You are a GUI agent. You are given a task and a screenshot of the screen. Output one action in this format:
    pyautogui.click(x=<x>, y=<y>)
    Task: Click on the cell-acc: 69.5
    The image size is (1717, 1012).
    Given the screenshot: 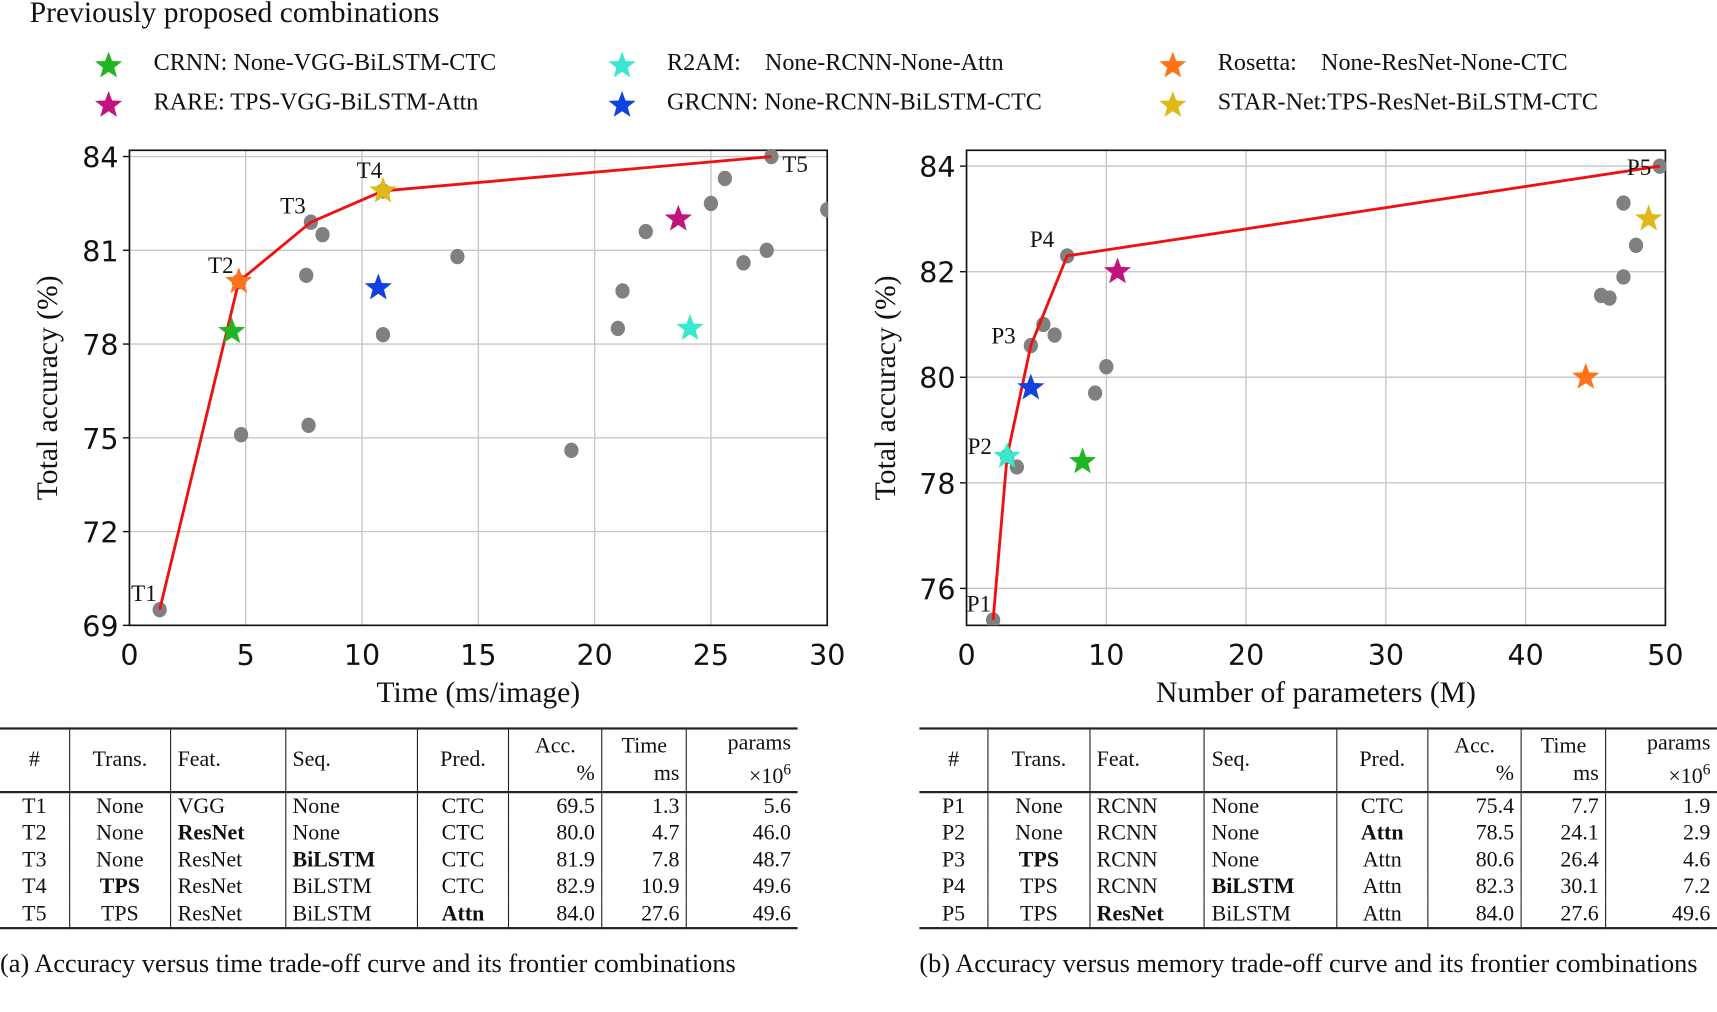 What is the action you would take?
    pyautogui.click(x=555, y=805)
    